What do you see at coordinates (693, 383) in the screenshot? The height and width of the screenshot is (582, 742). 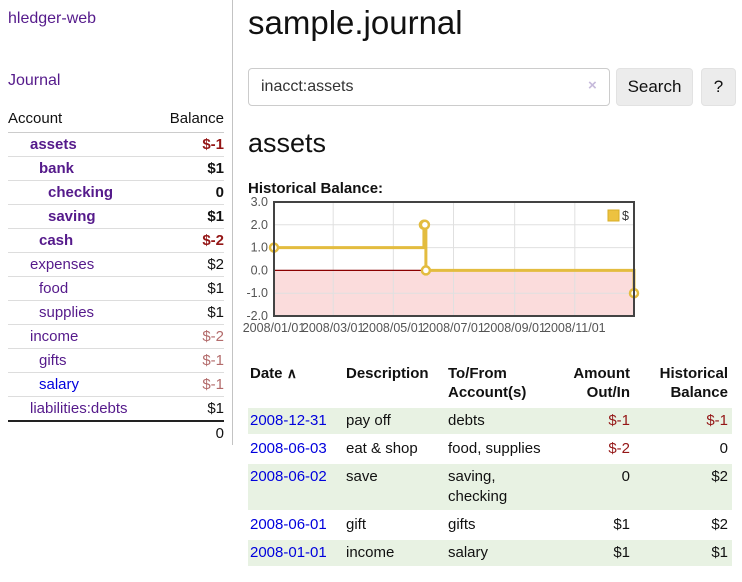 I see `register-header-balance: Historical Balance` at bounding box center [693, 383].